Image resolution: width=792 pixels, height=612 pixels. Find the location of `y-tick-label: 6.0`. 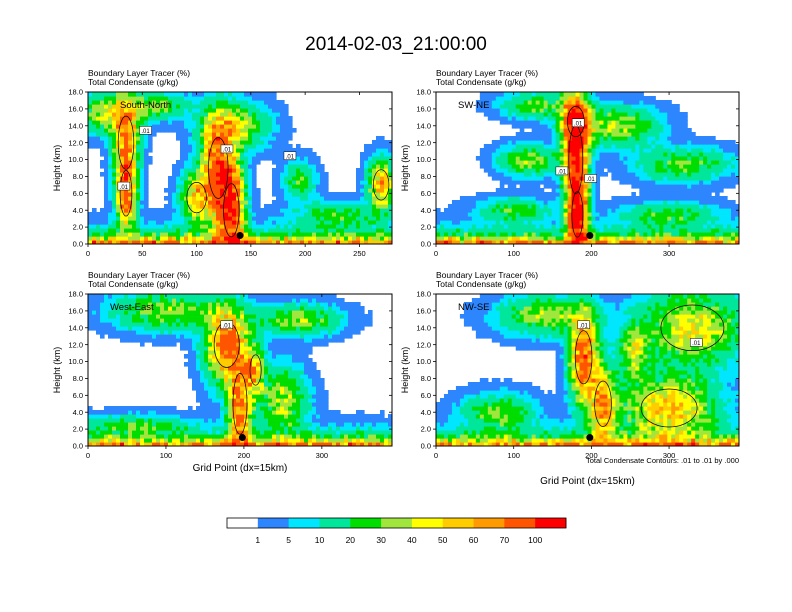

y-tick-label: 6.0 is located at coordinates (426, 193).